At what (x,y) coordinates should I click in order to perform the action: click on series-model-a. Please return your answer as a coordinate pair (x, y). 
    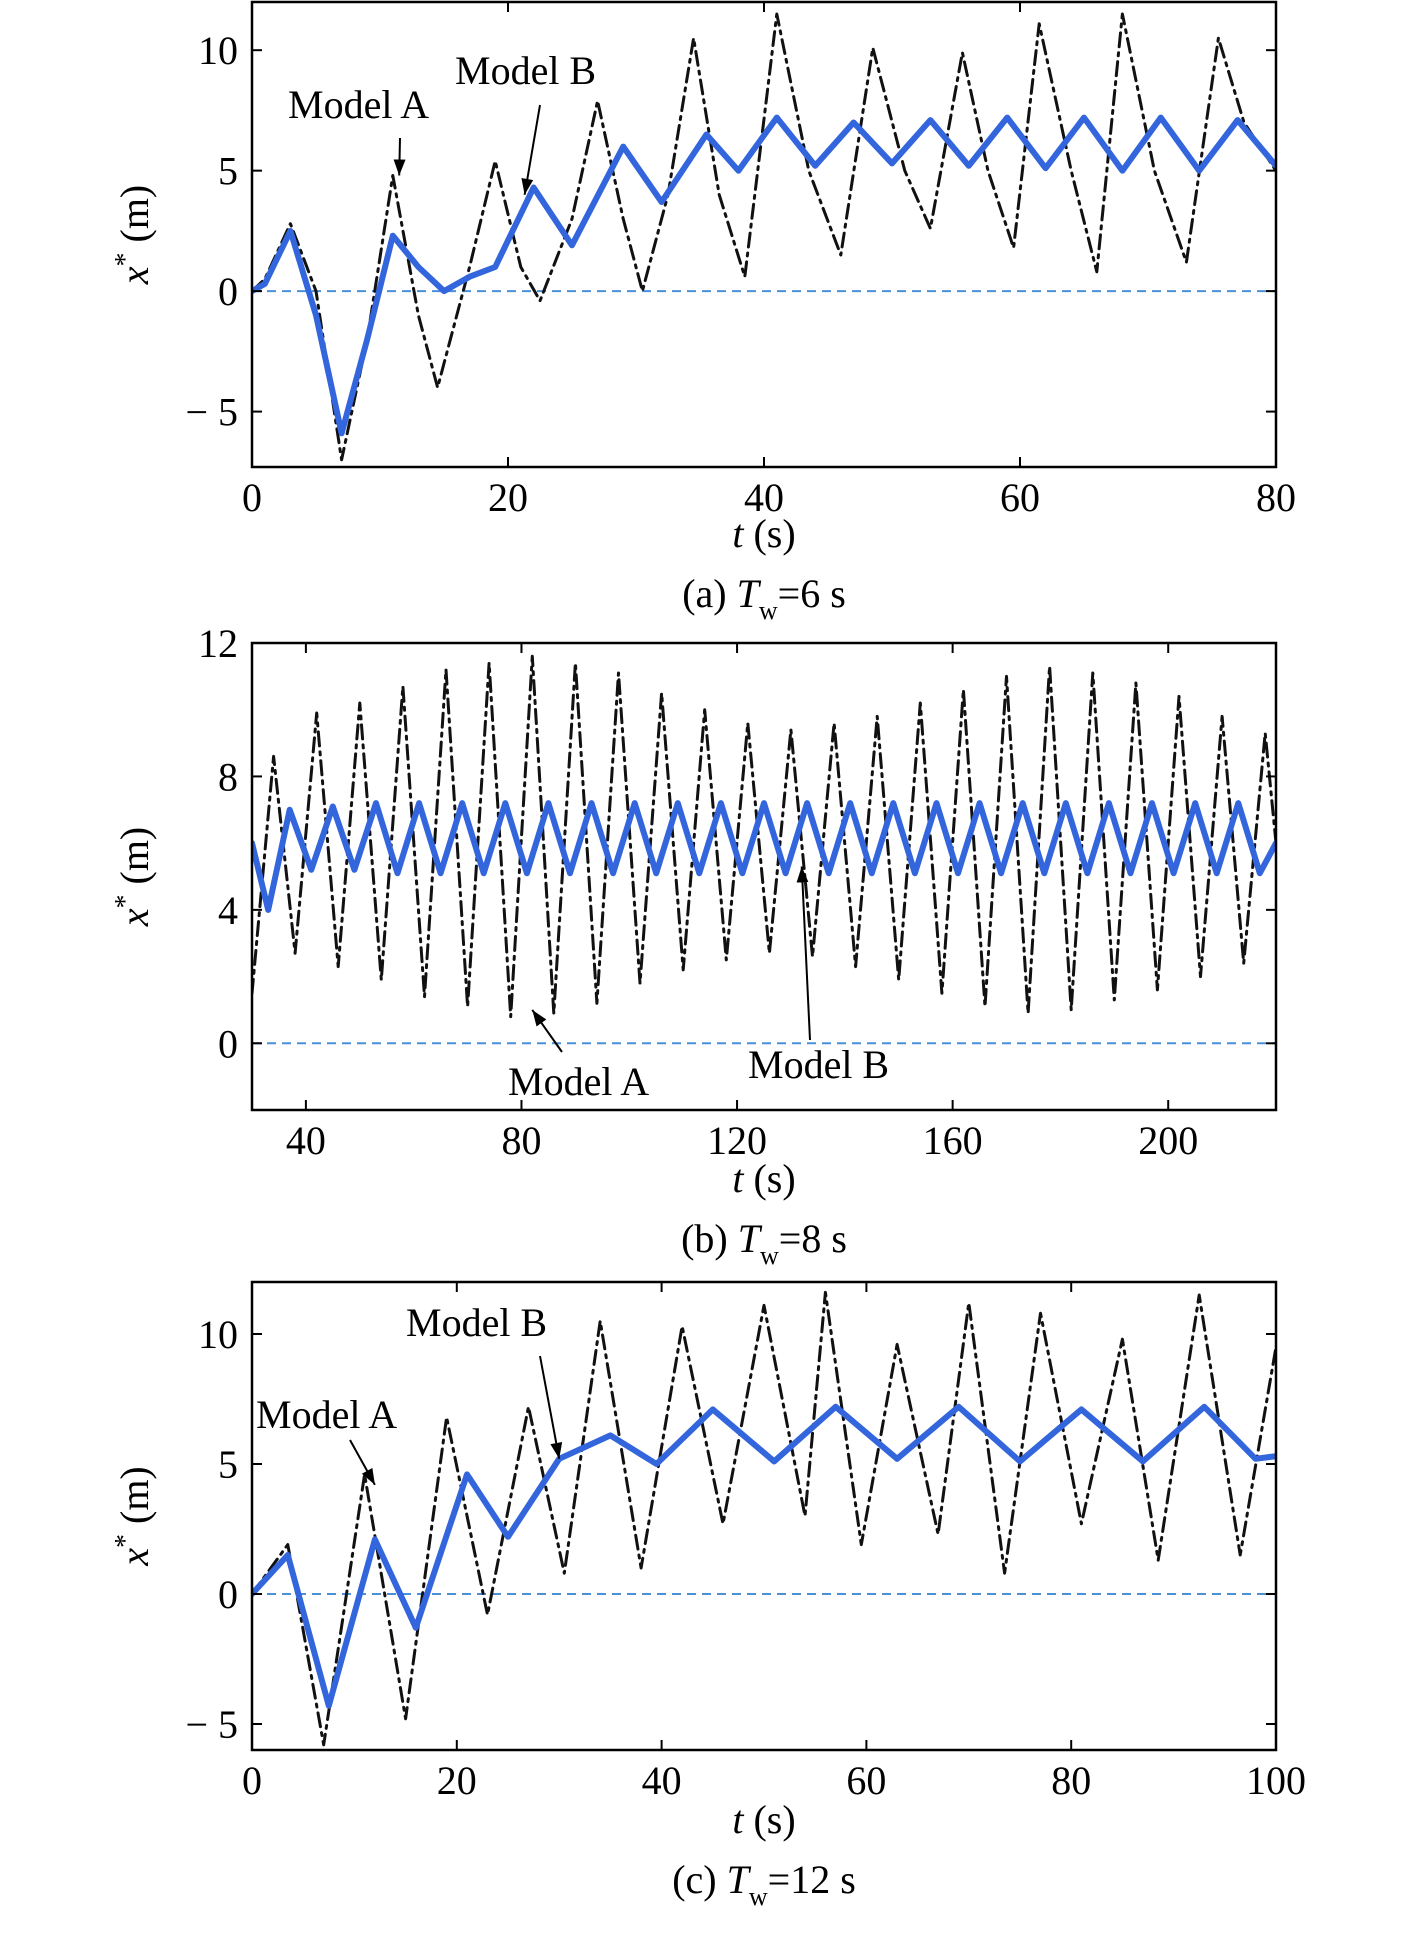
    Looking at the image, I should click on (764, 836).